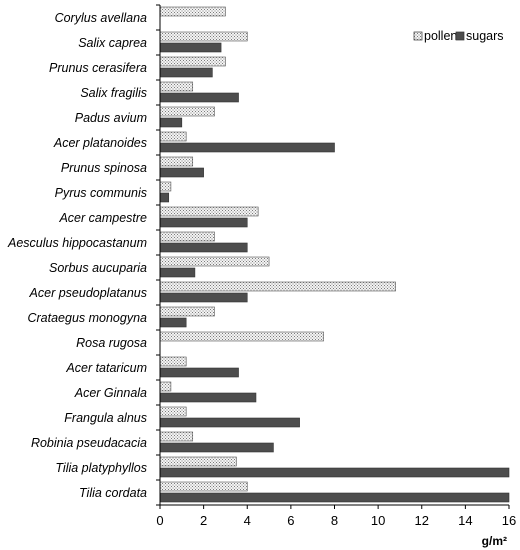 Image resolution: width=520 pixels, height=550 pixels. Describe the element at coordinates (171, 122) in the screenshot. I see `sugars-bar-padus-avium` at that location.